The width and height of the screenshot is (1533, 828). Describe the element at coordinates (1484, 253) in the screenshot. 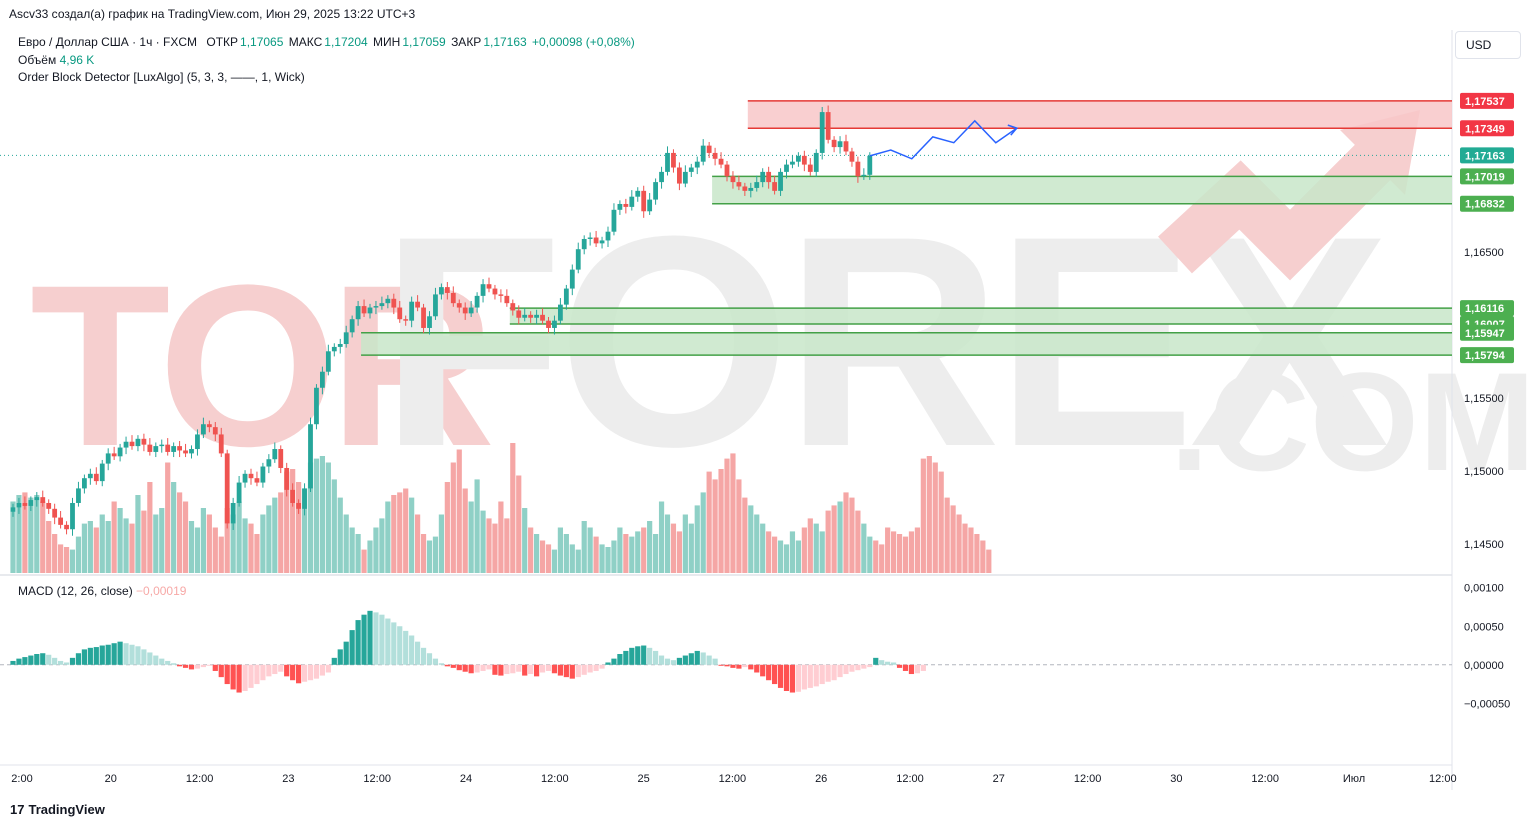

I see `price-tick-3: 1,16500` at that location.